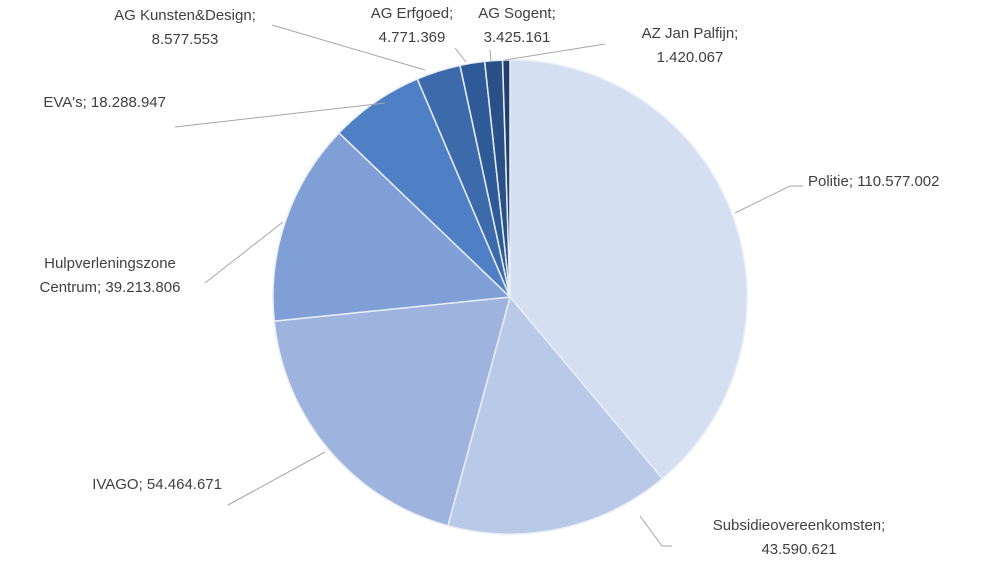 The image size is (1008, 566). I want to click on data-label: Hulpverleningszone Centrum; 39.213.806, so click(110, 275).